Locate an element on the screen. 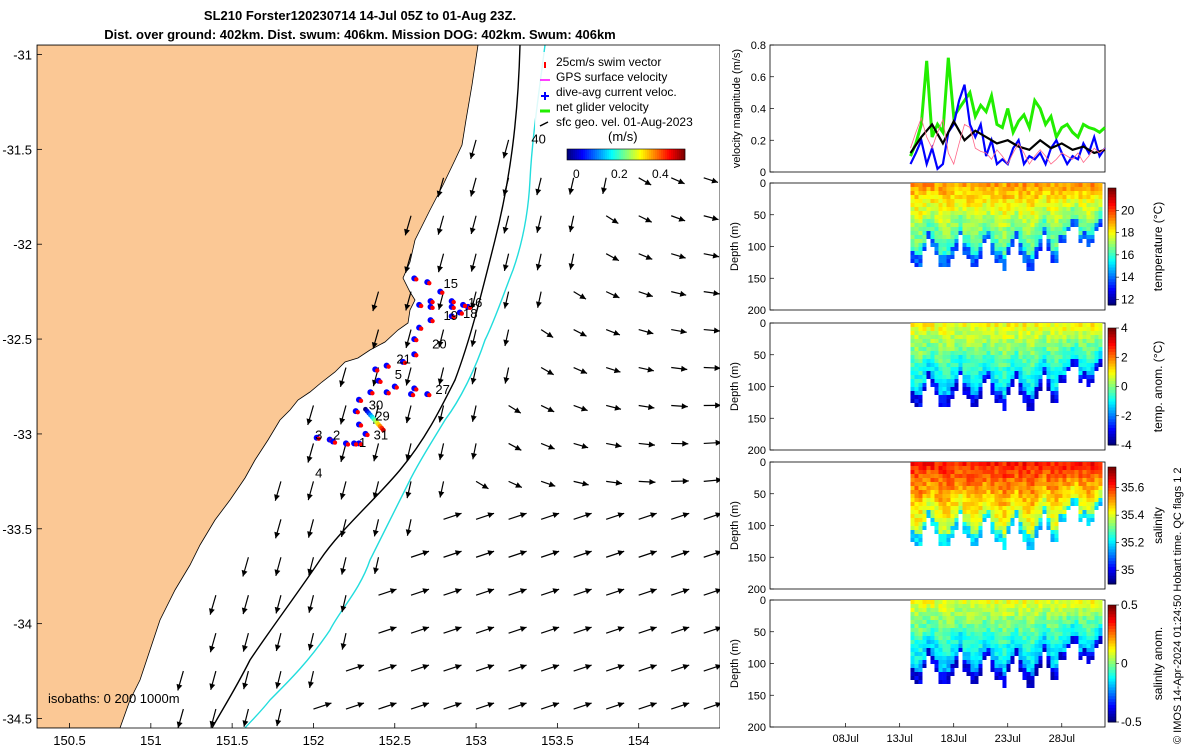  temperature-ylabel: Depth (m) is located at coordinates (735, 246).